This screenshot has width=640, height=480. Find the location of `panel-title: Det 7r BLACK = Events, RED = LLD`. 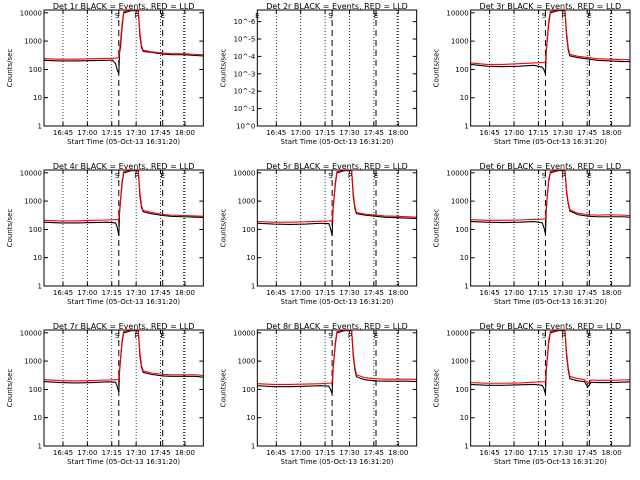

panel-title: Det 7r BLACK = Events, RED = LLD is located at coordinates (124, 326).